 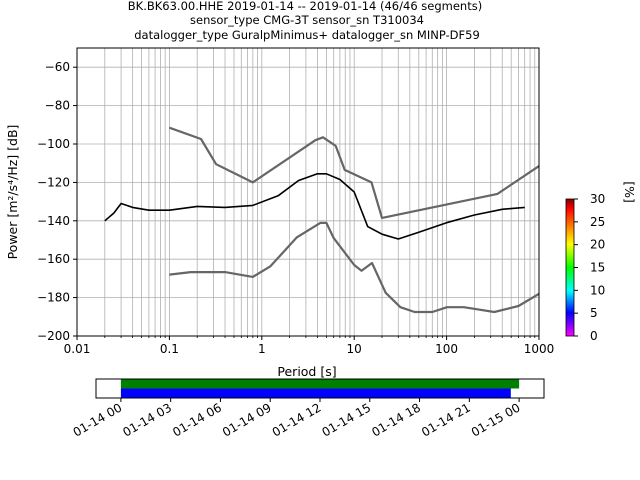 What do you see at coordinates (197, 419) in the screenshot?
I see `timeline-tick-label: 01-14 06` at bounding box center [197, 419].